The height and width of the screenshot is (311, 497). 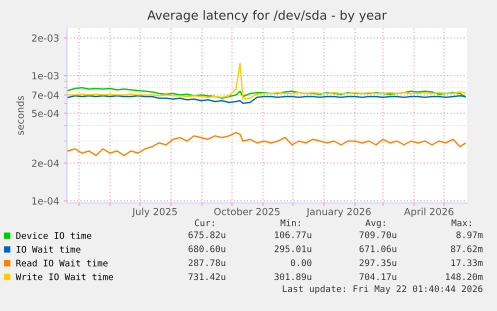 What do you see at coordinates (20, 115) in the screenshot?
I see `y-axis-title: seconds` at bounding box center [20, 115].